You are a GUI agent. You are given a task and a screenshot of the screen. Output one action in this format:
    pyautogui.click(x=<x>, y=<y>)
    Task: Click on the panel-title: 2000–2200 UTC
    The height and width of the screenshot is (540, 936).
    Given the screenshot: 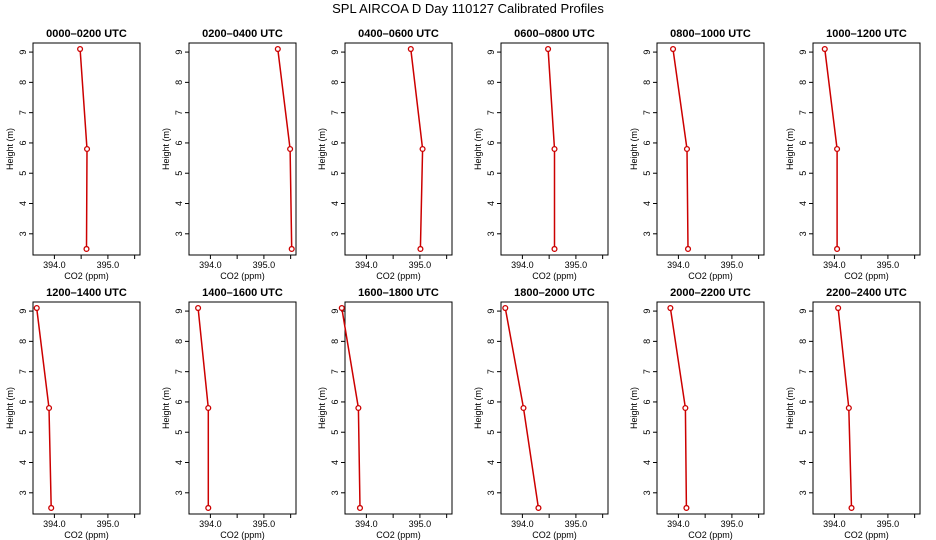 What is the action you would take?
    pyautogui.click(x=710, y=293)
    